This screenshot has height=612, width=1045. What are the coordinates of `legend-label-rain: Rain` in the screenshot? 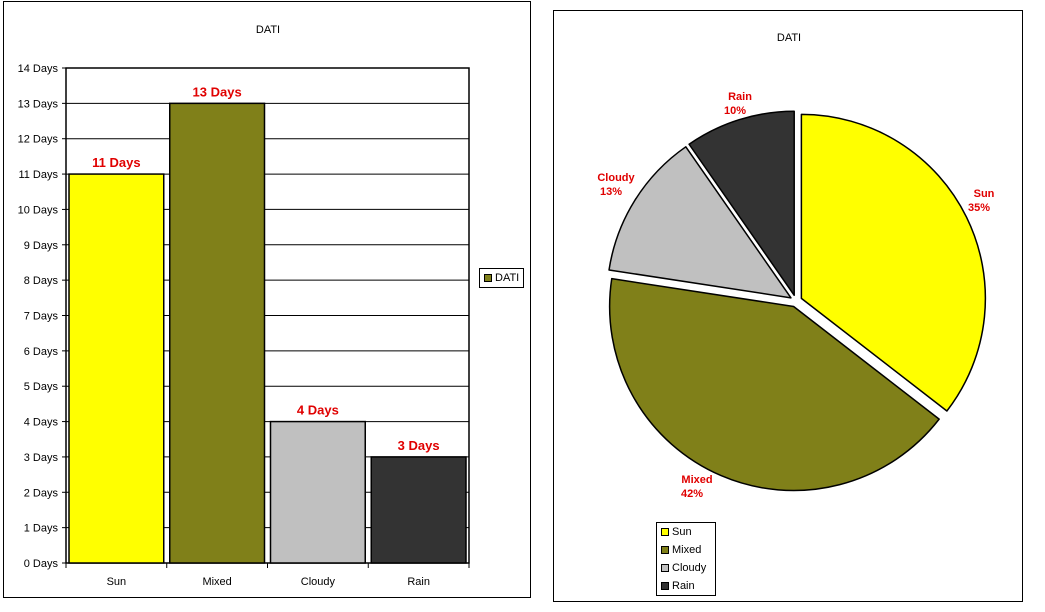 It's located at (683, 586).